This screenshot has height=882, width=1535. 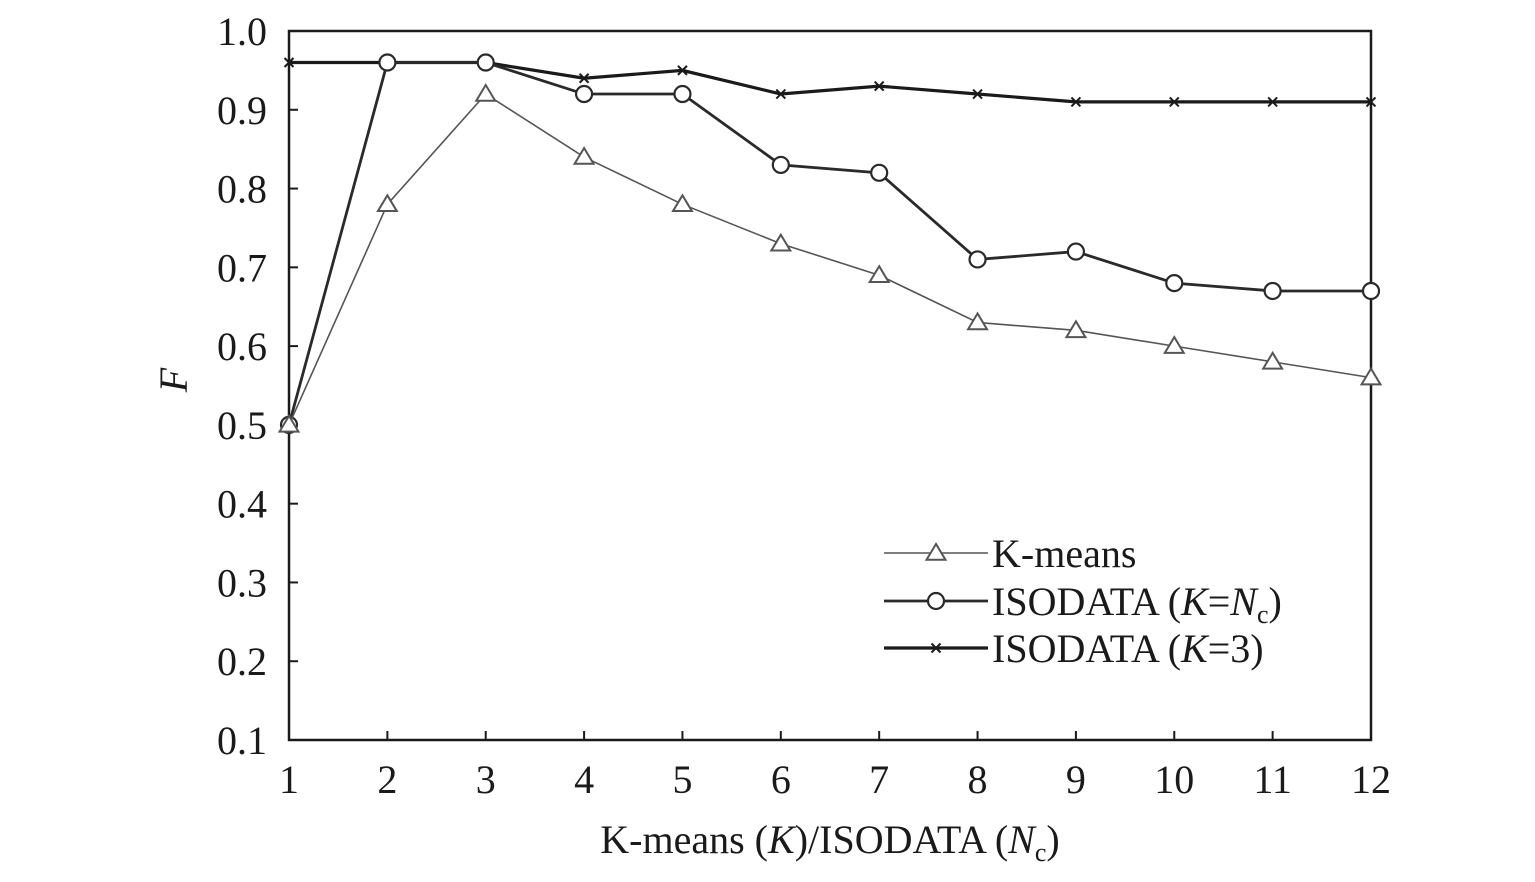 What do you see at coordinates (781, 779) in the screenshot?
I see `x-tick-label: 6` at bounding box center [781, 779].